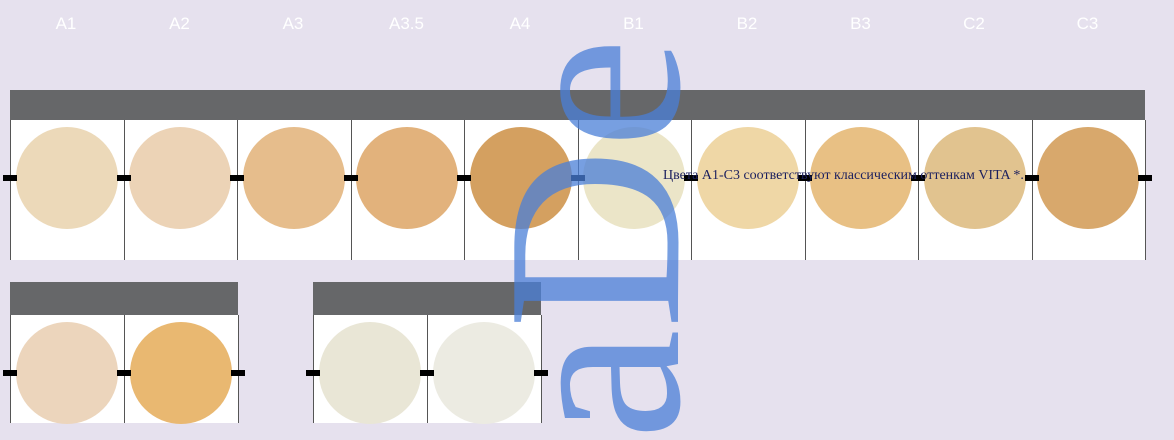 This screenshot has height=440, width=1174. Describe the element at coordinates (179, 23) in the screenshot. I see `shade-label: A2` at that location.